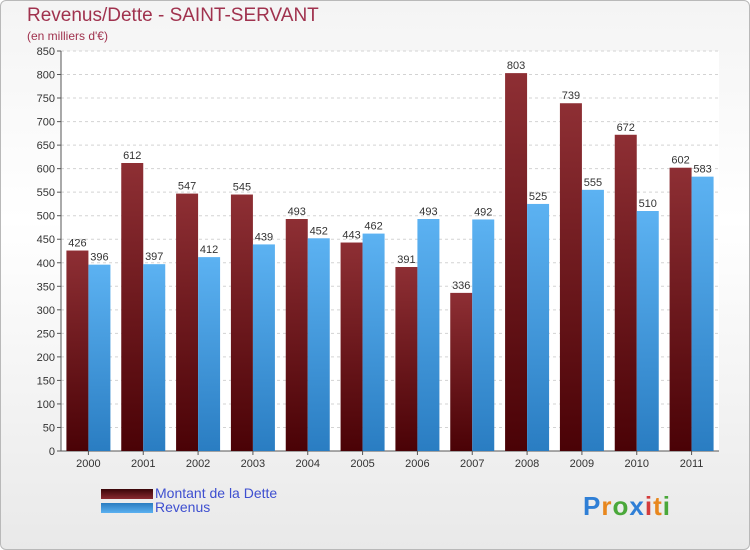  What do you see at coordinates (46, 123) in the screenshot?
I see `y-tick-label: 700` at bounding box center [46, 123].